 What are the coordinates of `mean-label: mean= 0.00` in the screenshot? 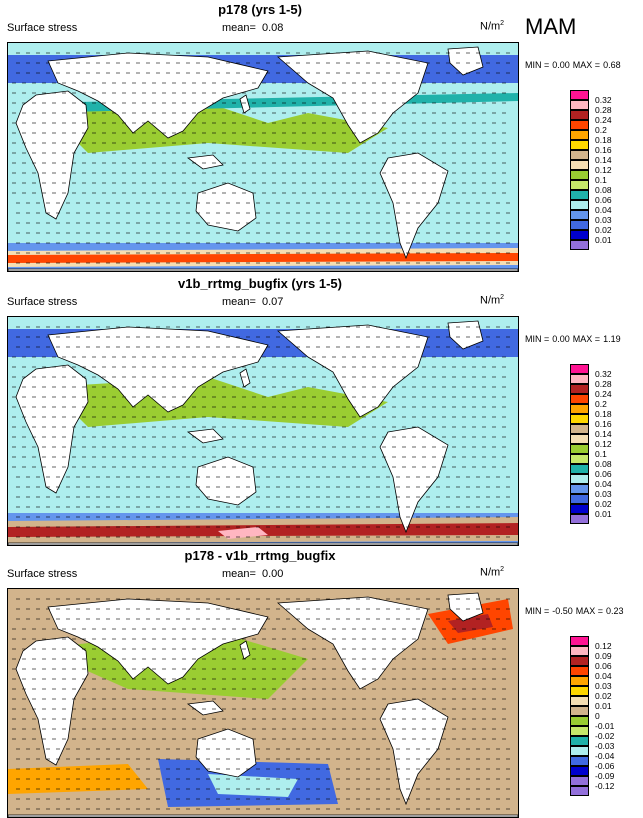 It's located at (252, 574).